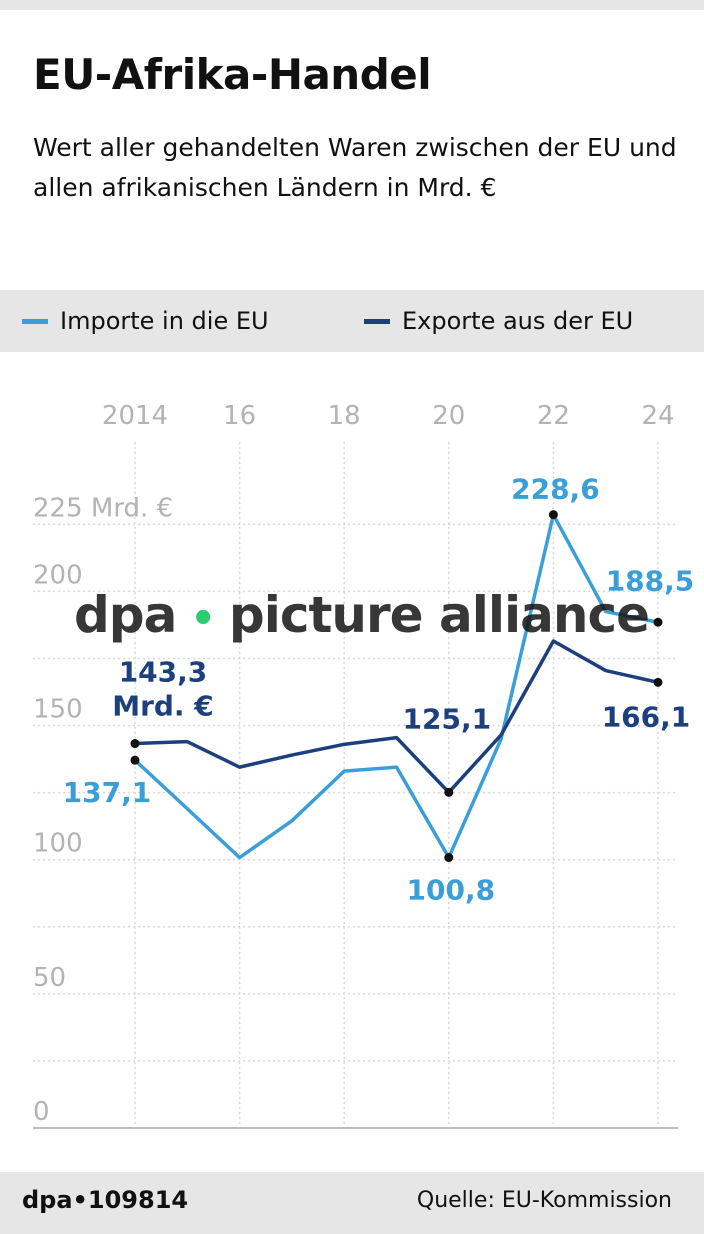 Image resolution: width=704 pixels, height=1234 pixels. What do you see at coordinates (447, 718) in the screenshot?
I see `data-label: 125,1` at bounding box center [447, 718].